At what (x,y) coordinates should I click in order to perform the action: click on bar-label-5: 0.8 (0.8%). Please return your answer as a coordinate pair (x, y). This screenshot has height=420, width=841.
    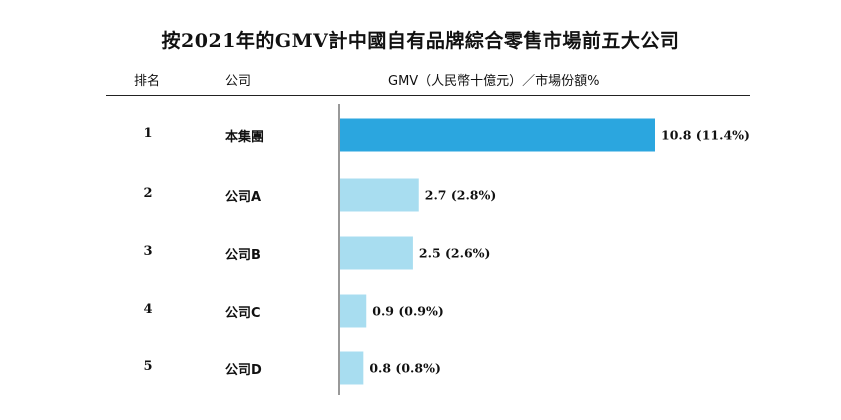
    Looking at the image, I should click on (405, 368).